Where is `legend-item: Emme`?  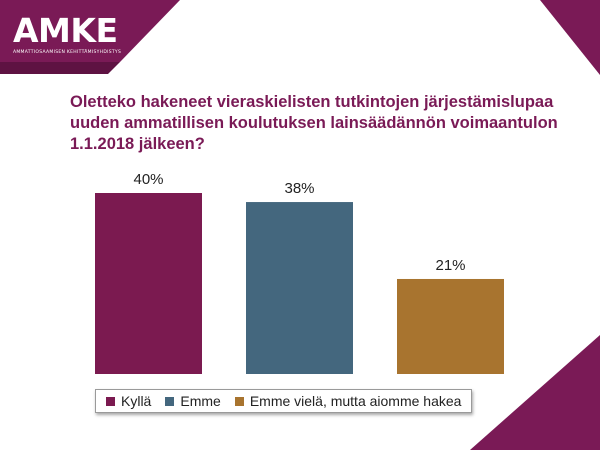 legend-item: Emme is located at coordinates (193, 401).